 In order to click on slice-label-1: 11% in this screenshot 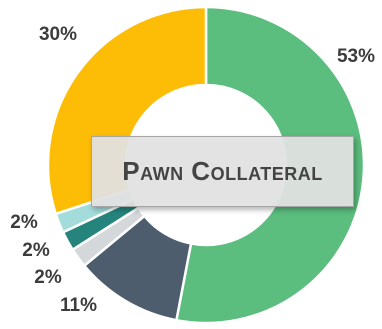, I will do `click(78, 305)`.